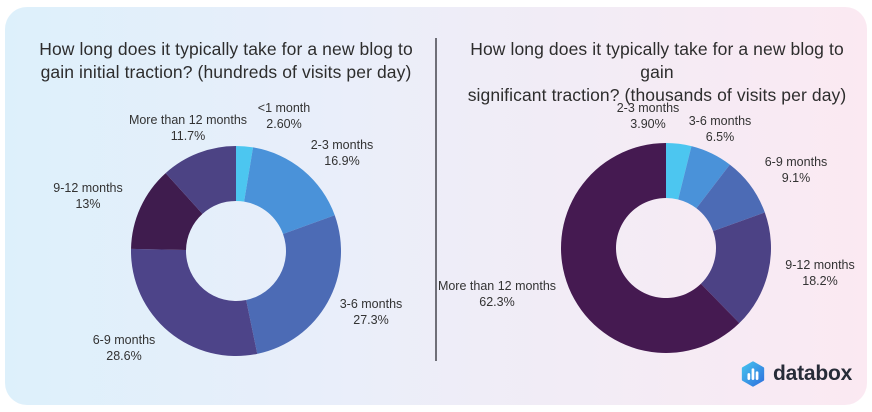 The width and height of the screenshot is (872, 412). I want to click on slice-label-pct: 3.90%, so click(648, 123).